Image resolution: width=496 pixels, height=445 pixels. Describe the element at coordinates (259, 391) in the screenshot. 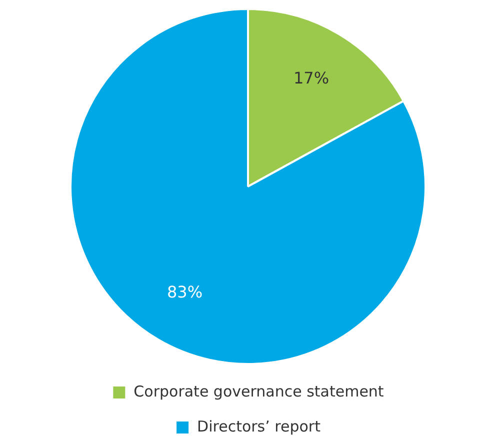

I see `legend-label: Corporate governance statement` at that location.